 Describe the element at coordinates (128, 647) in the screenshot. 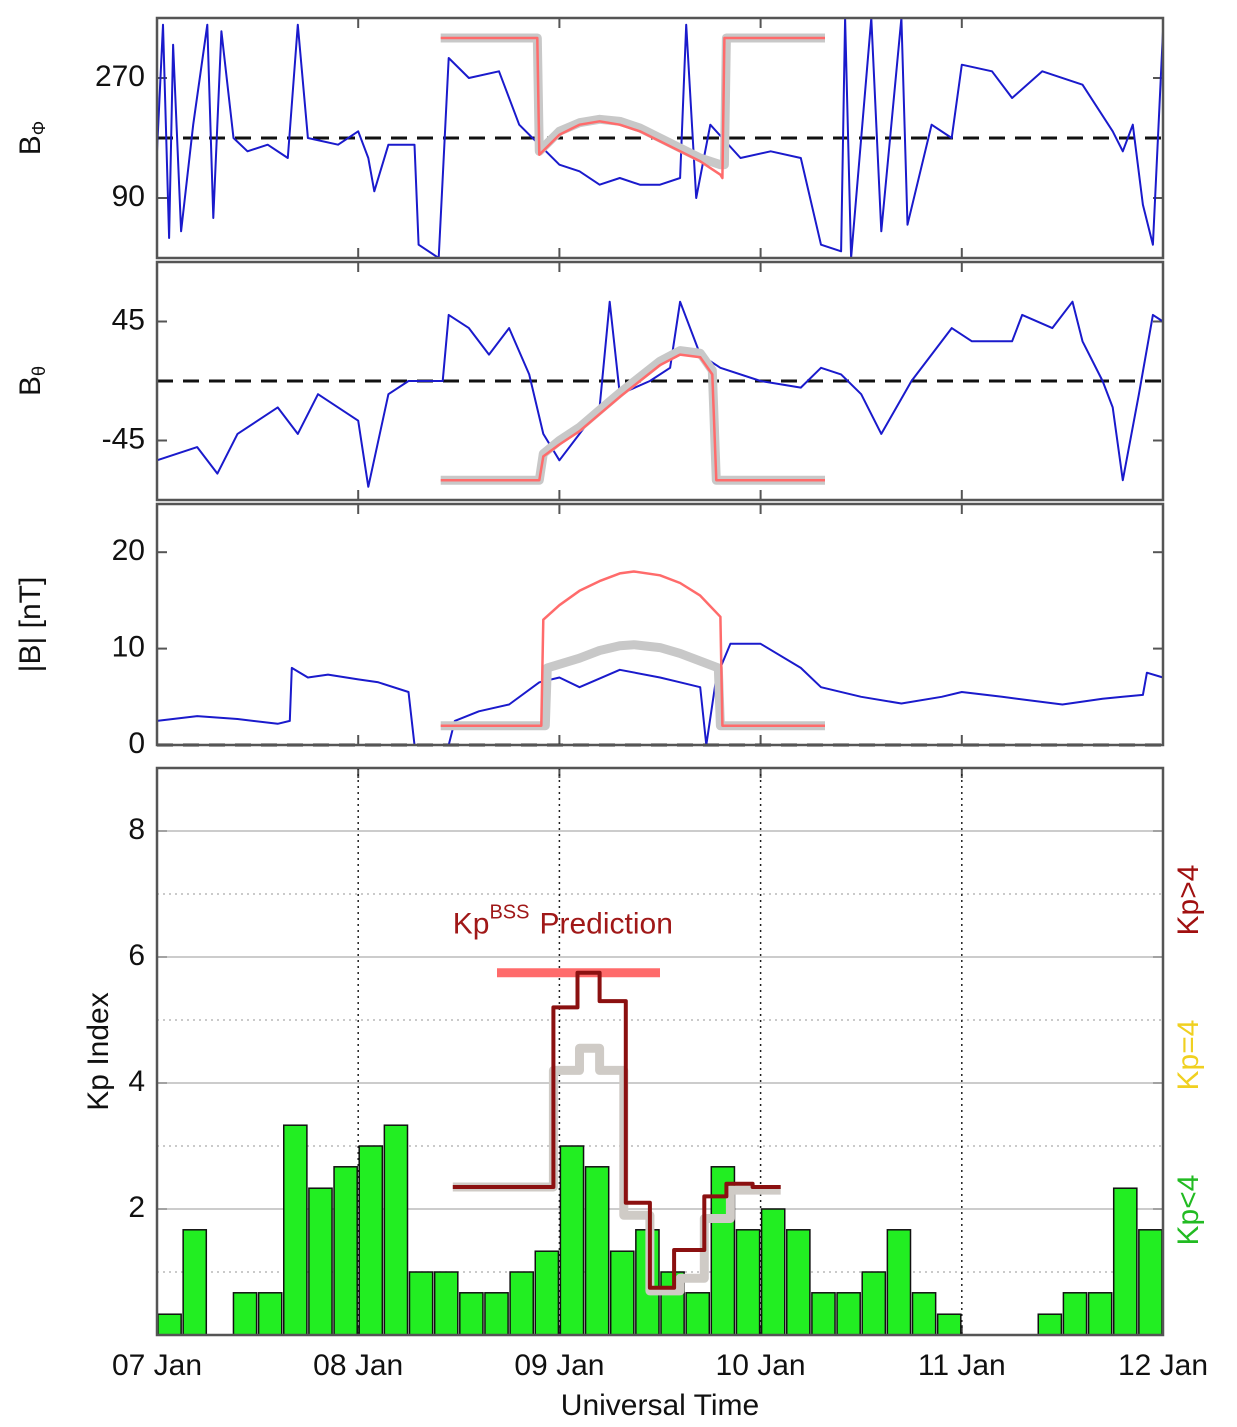

I see `y-tick-label: 10` at that location.